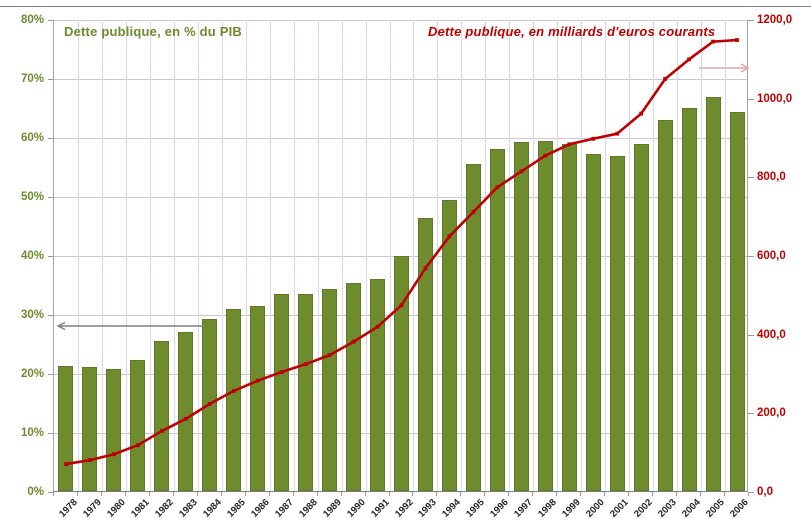 This screenshot has height=532, width=811. Describe the element at coordinates (308, 508) in the screenshot. I see `x-axis-tick-label: 1988` at that location.